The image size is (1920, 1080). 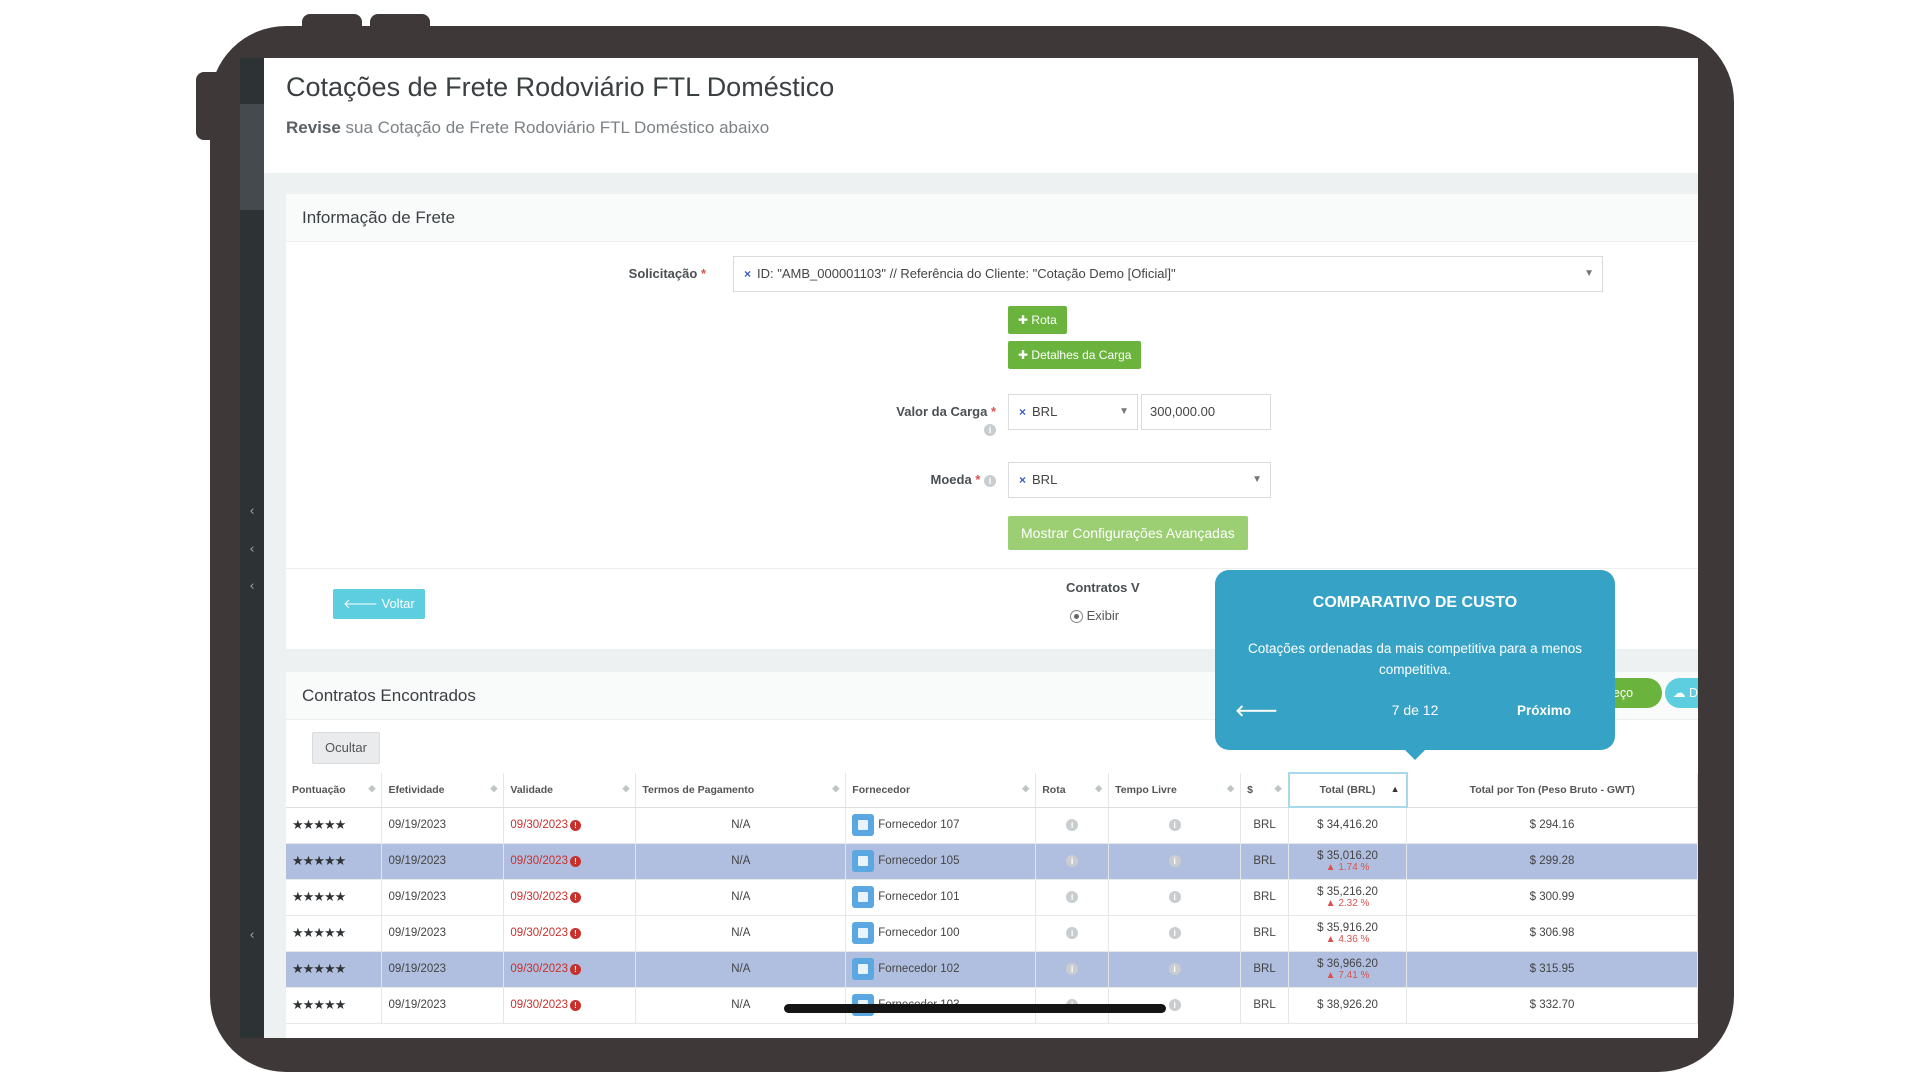 What do you see at coordinates (1073, 412) in the screenshot?
I see `cargo-currency-select: × BRL ▼` at bounding box center [1073, 412].